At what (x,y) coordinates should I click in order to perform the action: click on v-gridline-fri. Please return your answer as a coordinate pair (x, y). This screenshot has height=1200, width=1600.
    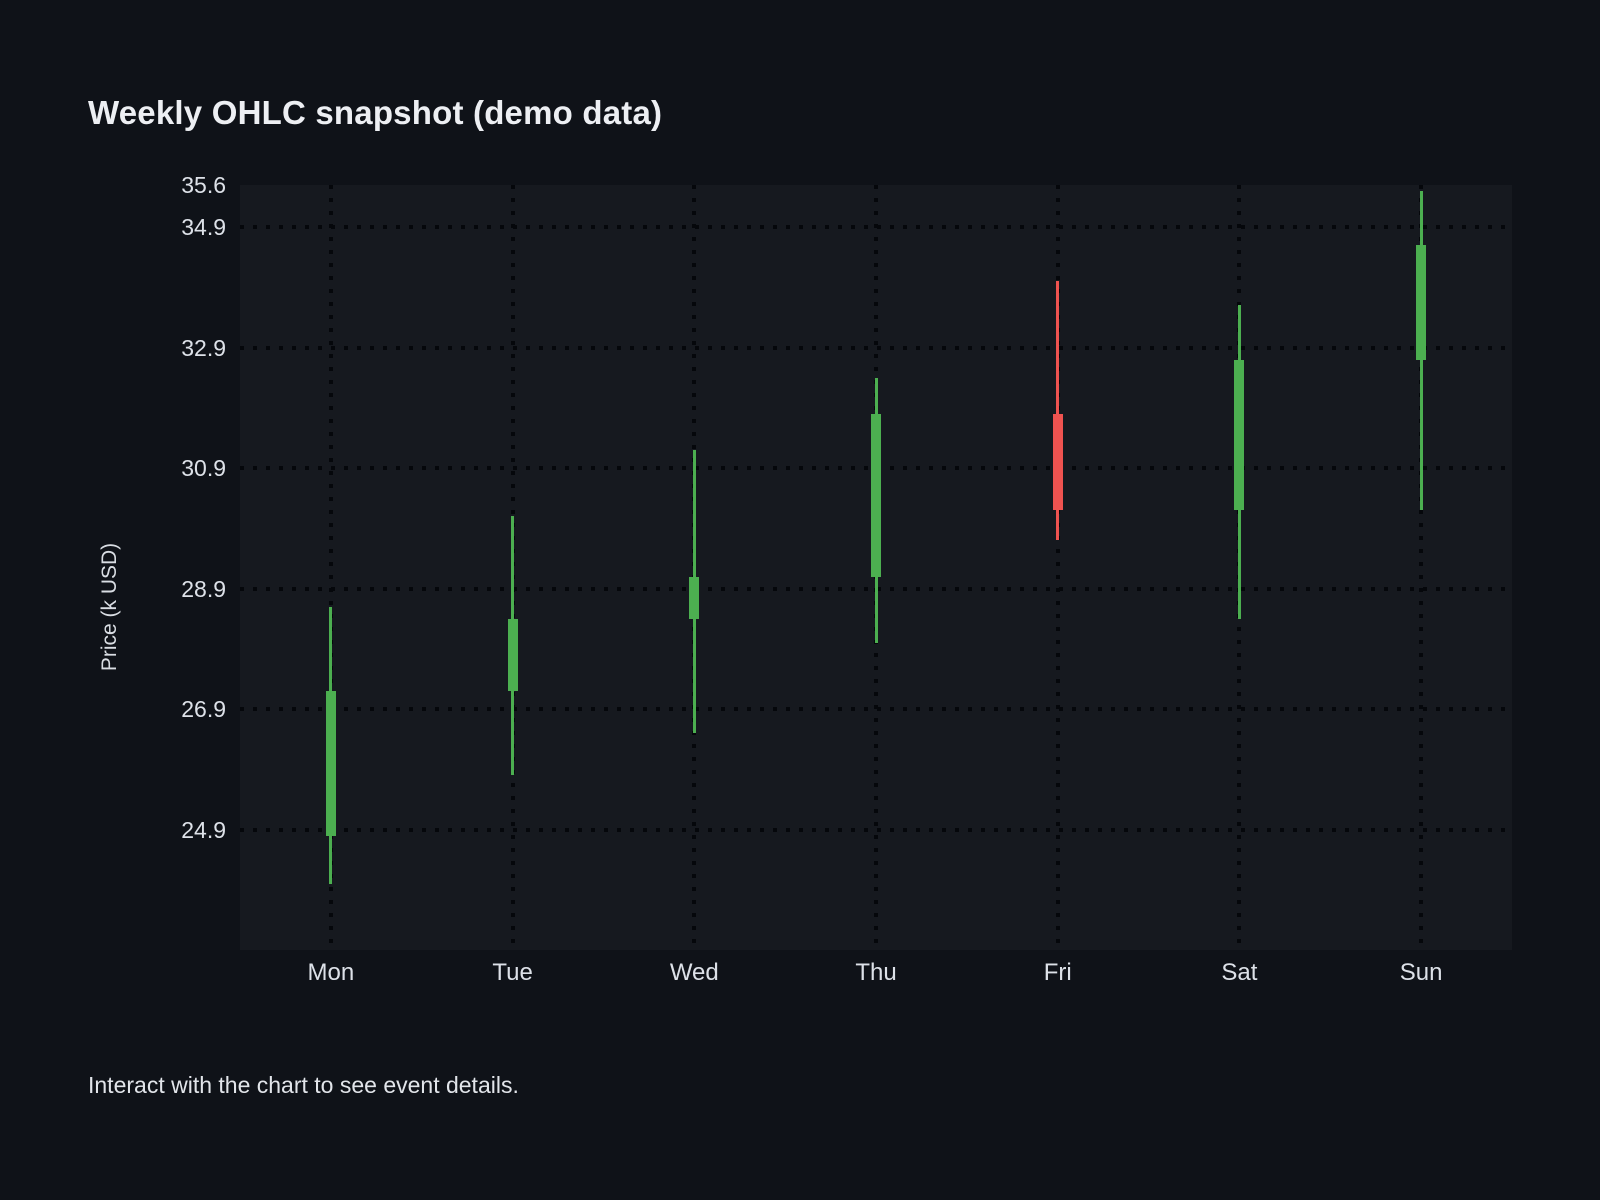
    Looking at the image, I should click on (1057, 567).